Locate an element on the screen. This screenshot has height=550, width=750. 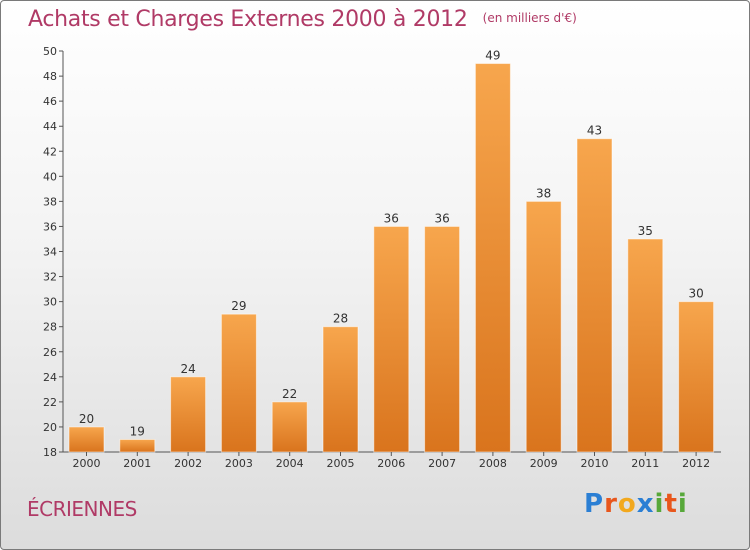
value-label-2006: 36 is located at coordinates (391, 218).